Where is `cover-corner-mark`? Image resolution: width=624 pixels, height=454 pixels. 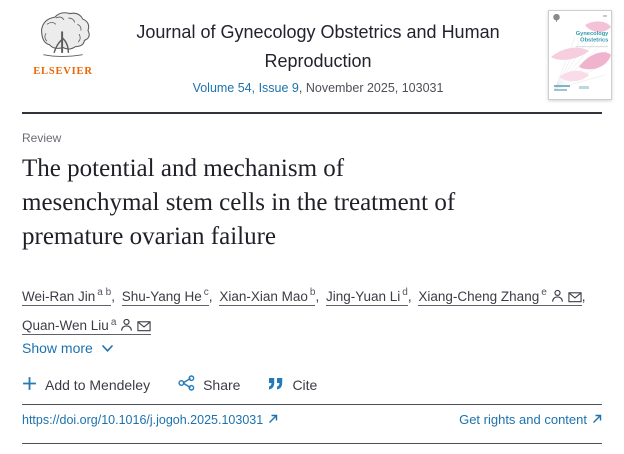
cover-corner-mark is located at coordinates (605, 16).